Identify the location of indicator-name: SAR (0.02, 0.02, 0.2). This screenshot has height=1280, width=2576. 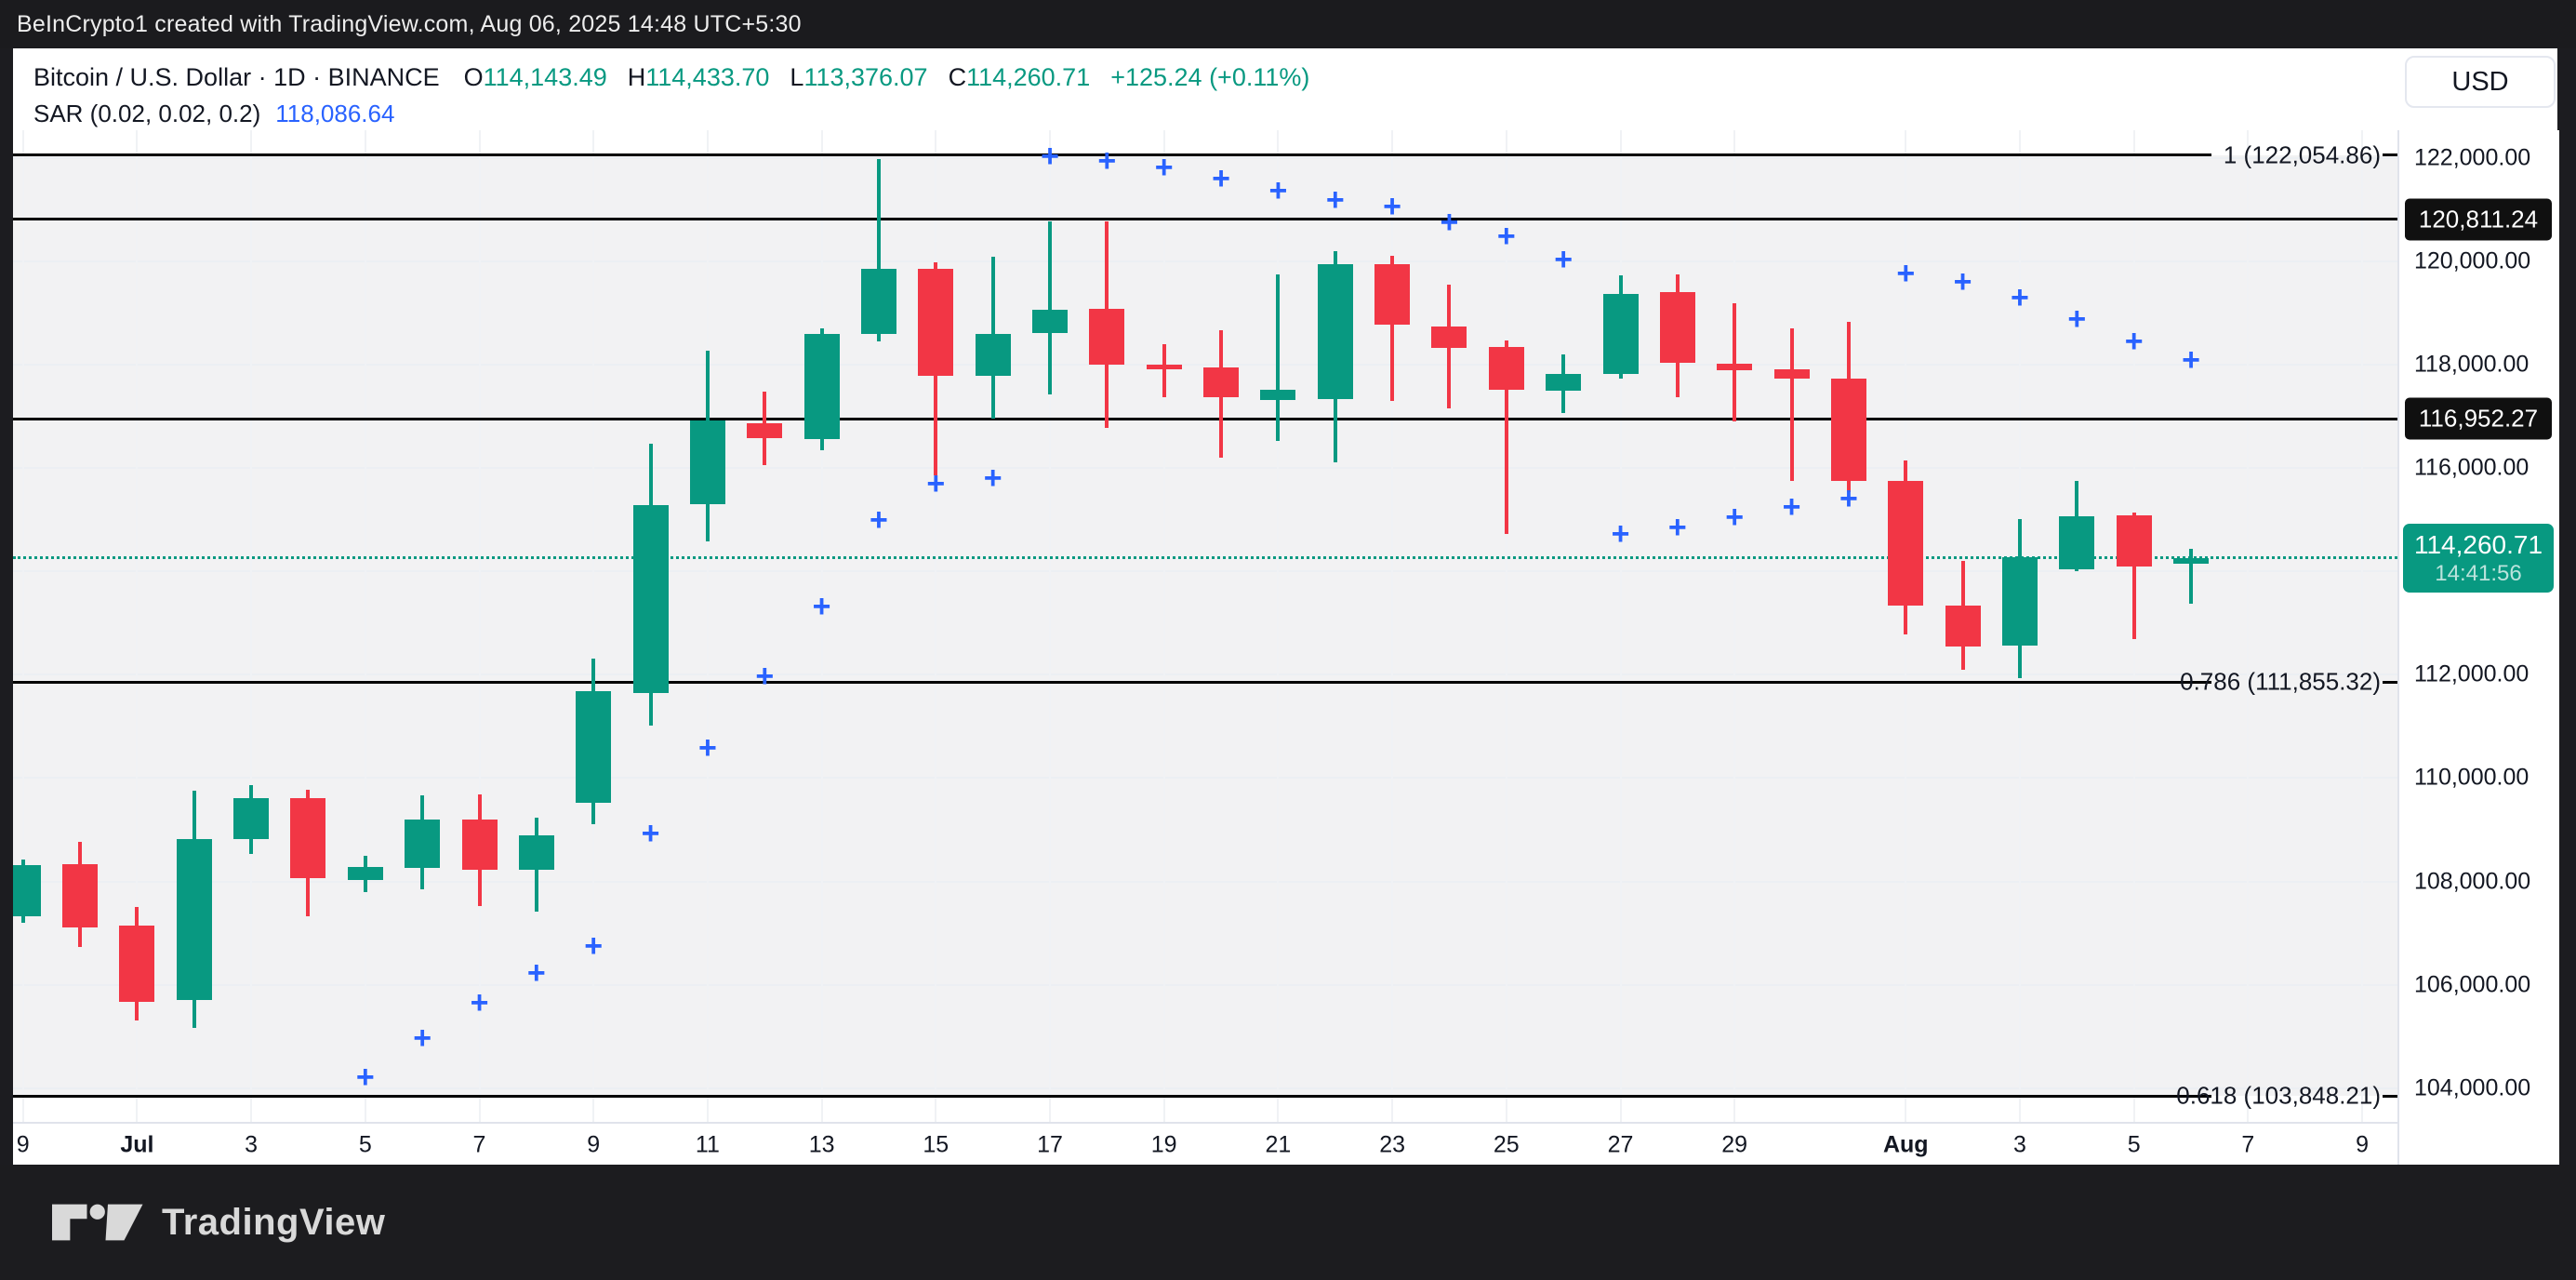
(147, 113).